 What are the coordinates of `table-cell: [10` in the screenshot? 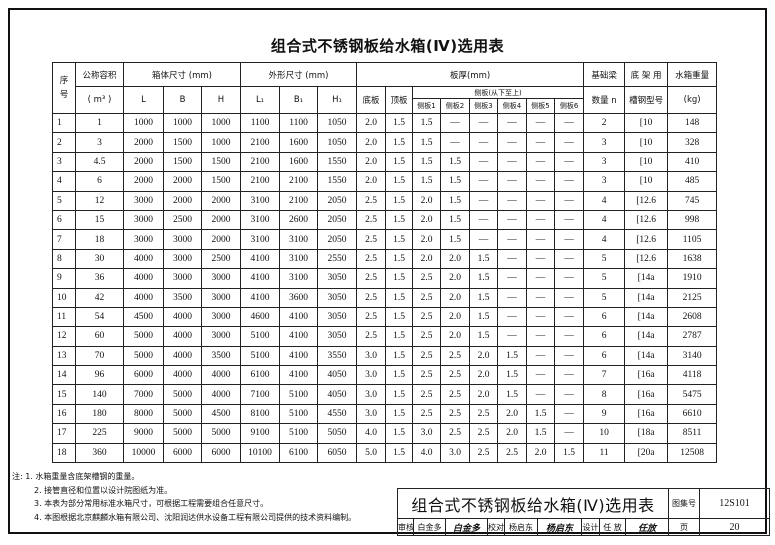 It's located at (646, 162).